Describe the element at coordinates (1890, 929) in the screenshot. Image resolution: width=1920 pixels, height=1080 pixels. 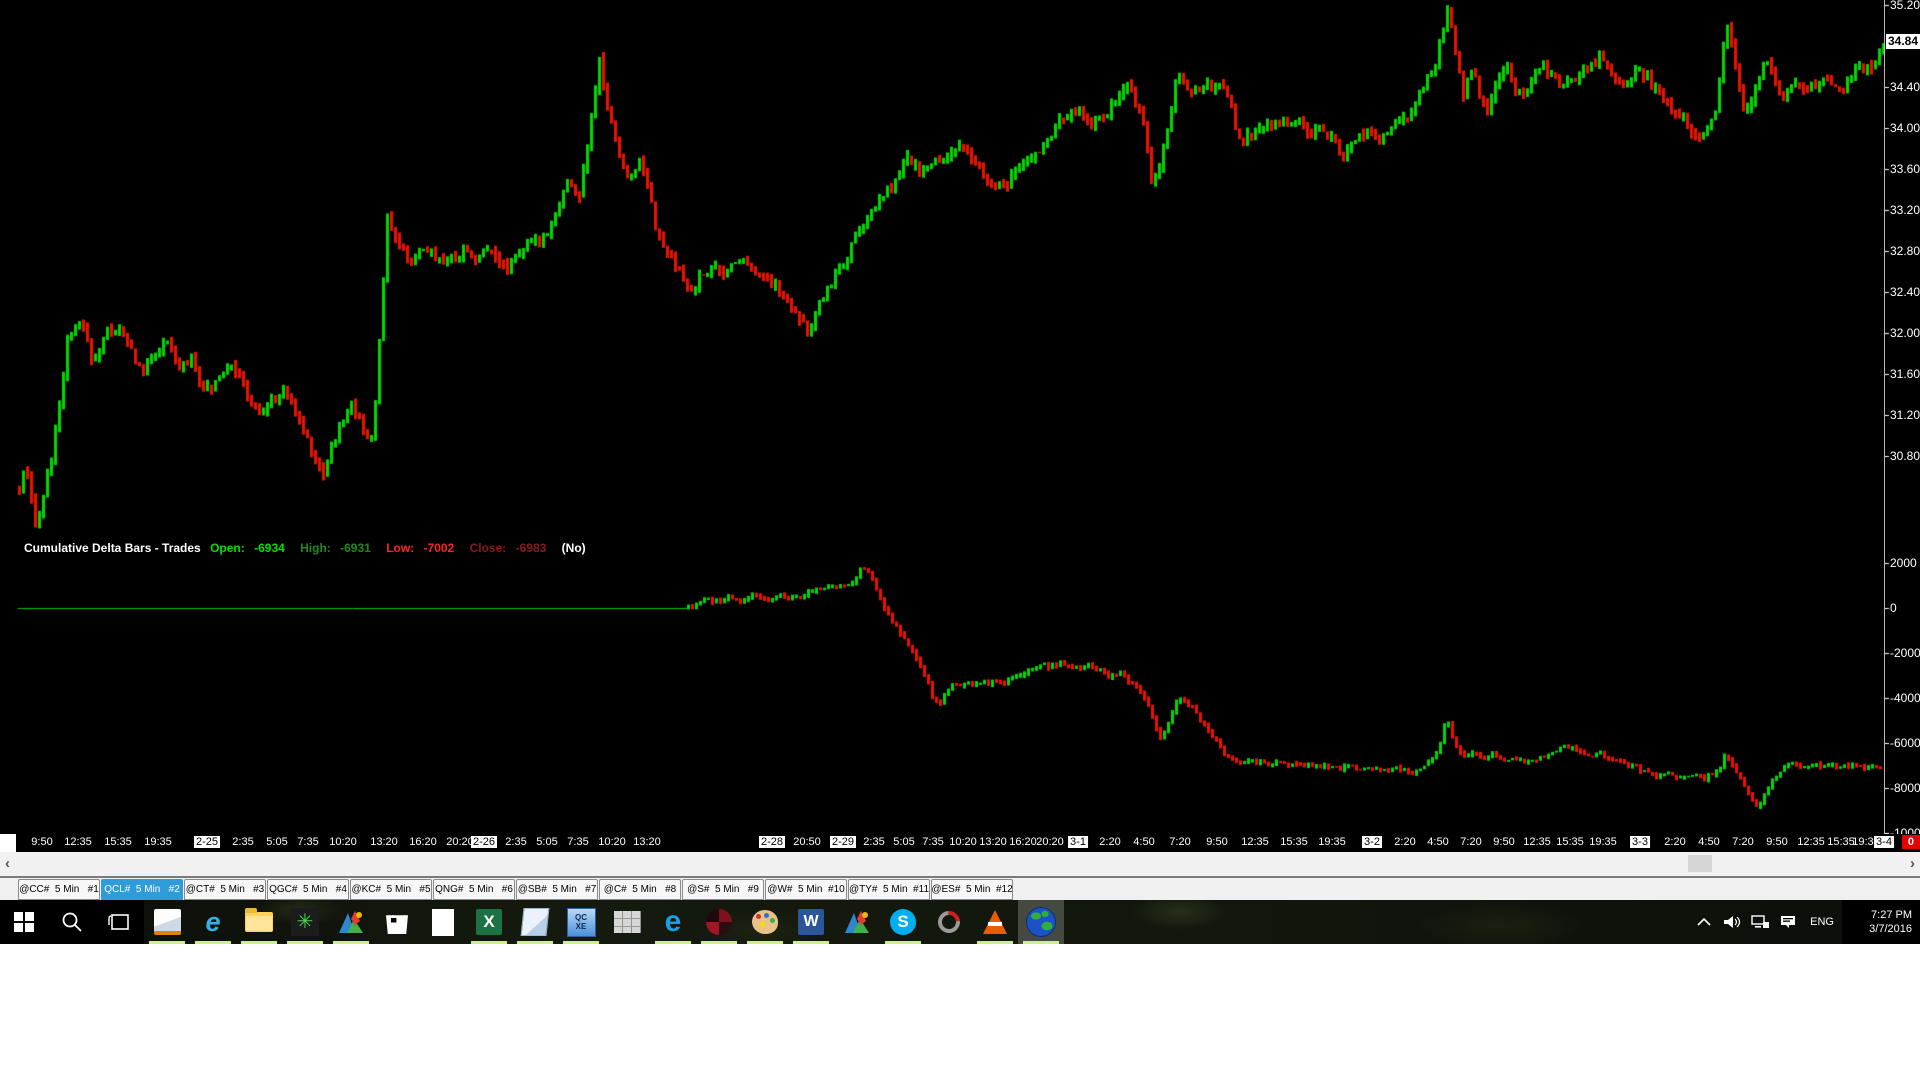
I see `clock-date: 3/7/2016` at that location.